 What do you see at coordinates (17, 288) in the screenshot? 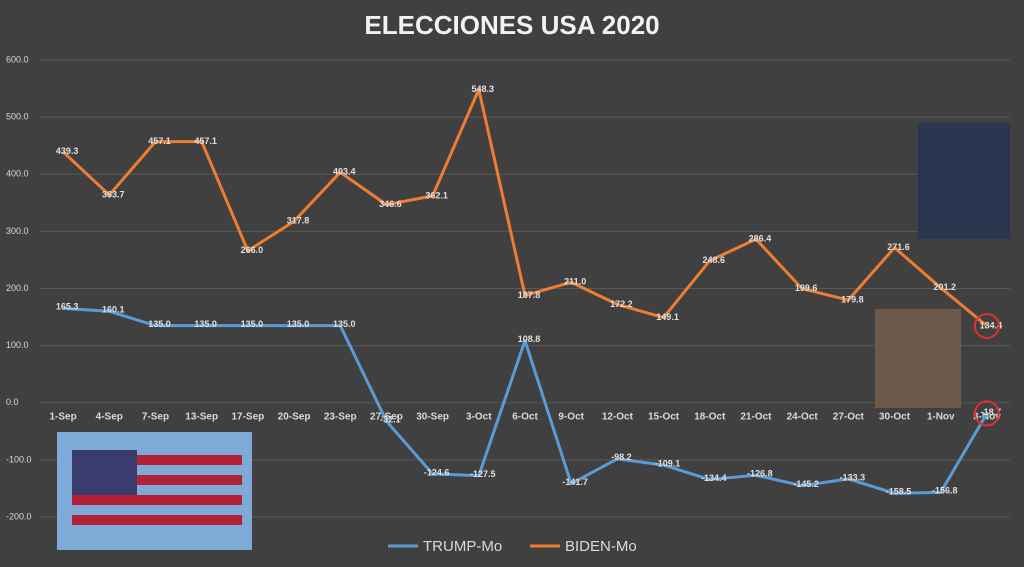
I see `y-tick-label: 200.0` at bounding box center [17, 288].